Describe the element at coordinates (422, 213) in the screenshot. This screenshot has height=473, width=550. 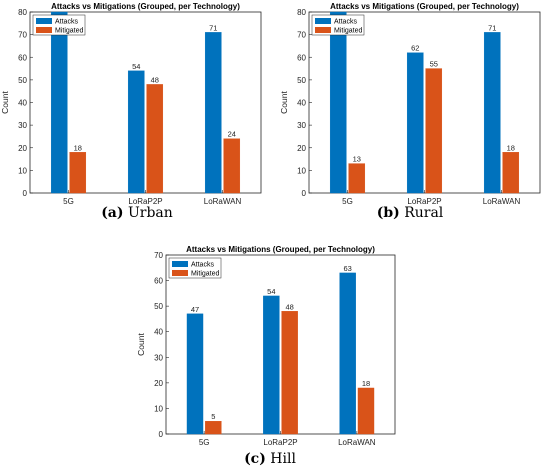
I see `caption-text: Rural` at that location.